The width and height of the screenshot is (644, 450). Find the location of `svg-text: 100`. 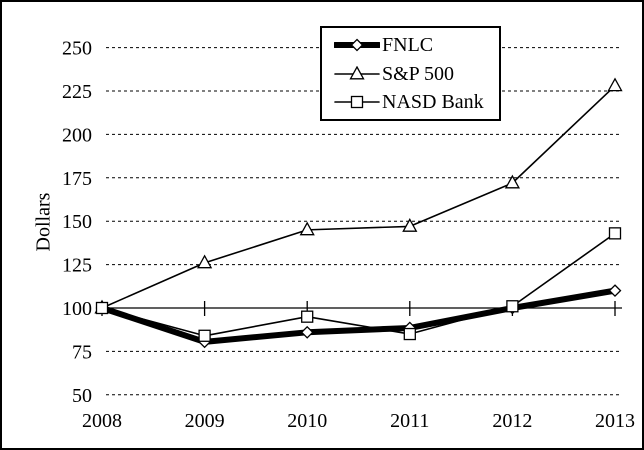

svg-text: 100 is located at coordinates (77, 309).